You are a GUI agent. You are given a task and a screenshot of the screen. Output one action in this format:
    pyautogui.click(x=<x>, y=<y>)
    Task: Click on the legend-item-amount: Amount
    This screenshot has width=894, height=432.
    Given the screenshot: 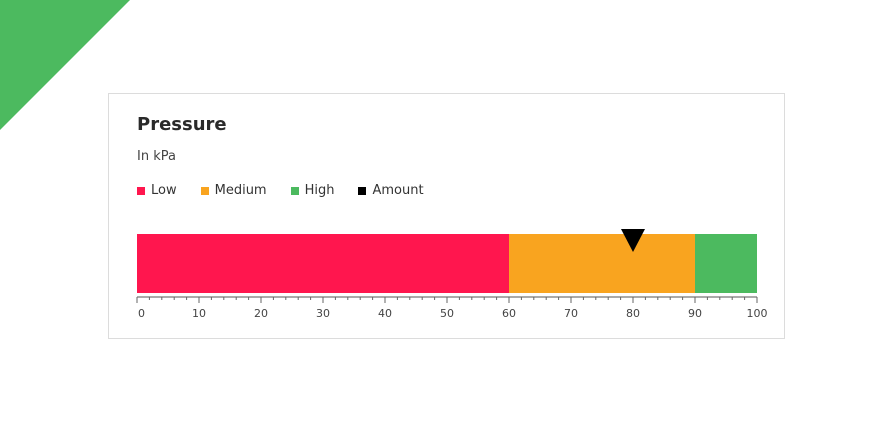 What is the action you would take?
    pyautogui.click(x=391, y=190)
    